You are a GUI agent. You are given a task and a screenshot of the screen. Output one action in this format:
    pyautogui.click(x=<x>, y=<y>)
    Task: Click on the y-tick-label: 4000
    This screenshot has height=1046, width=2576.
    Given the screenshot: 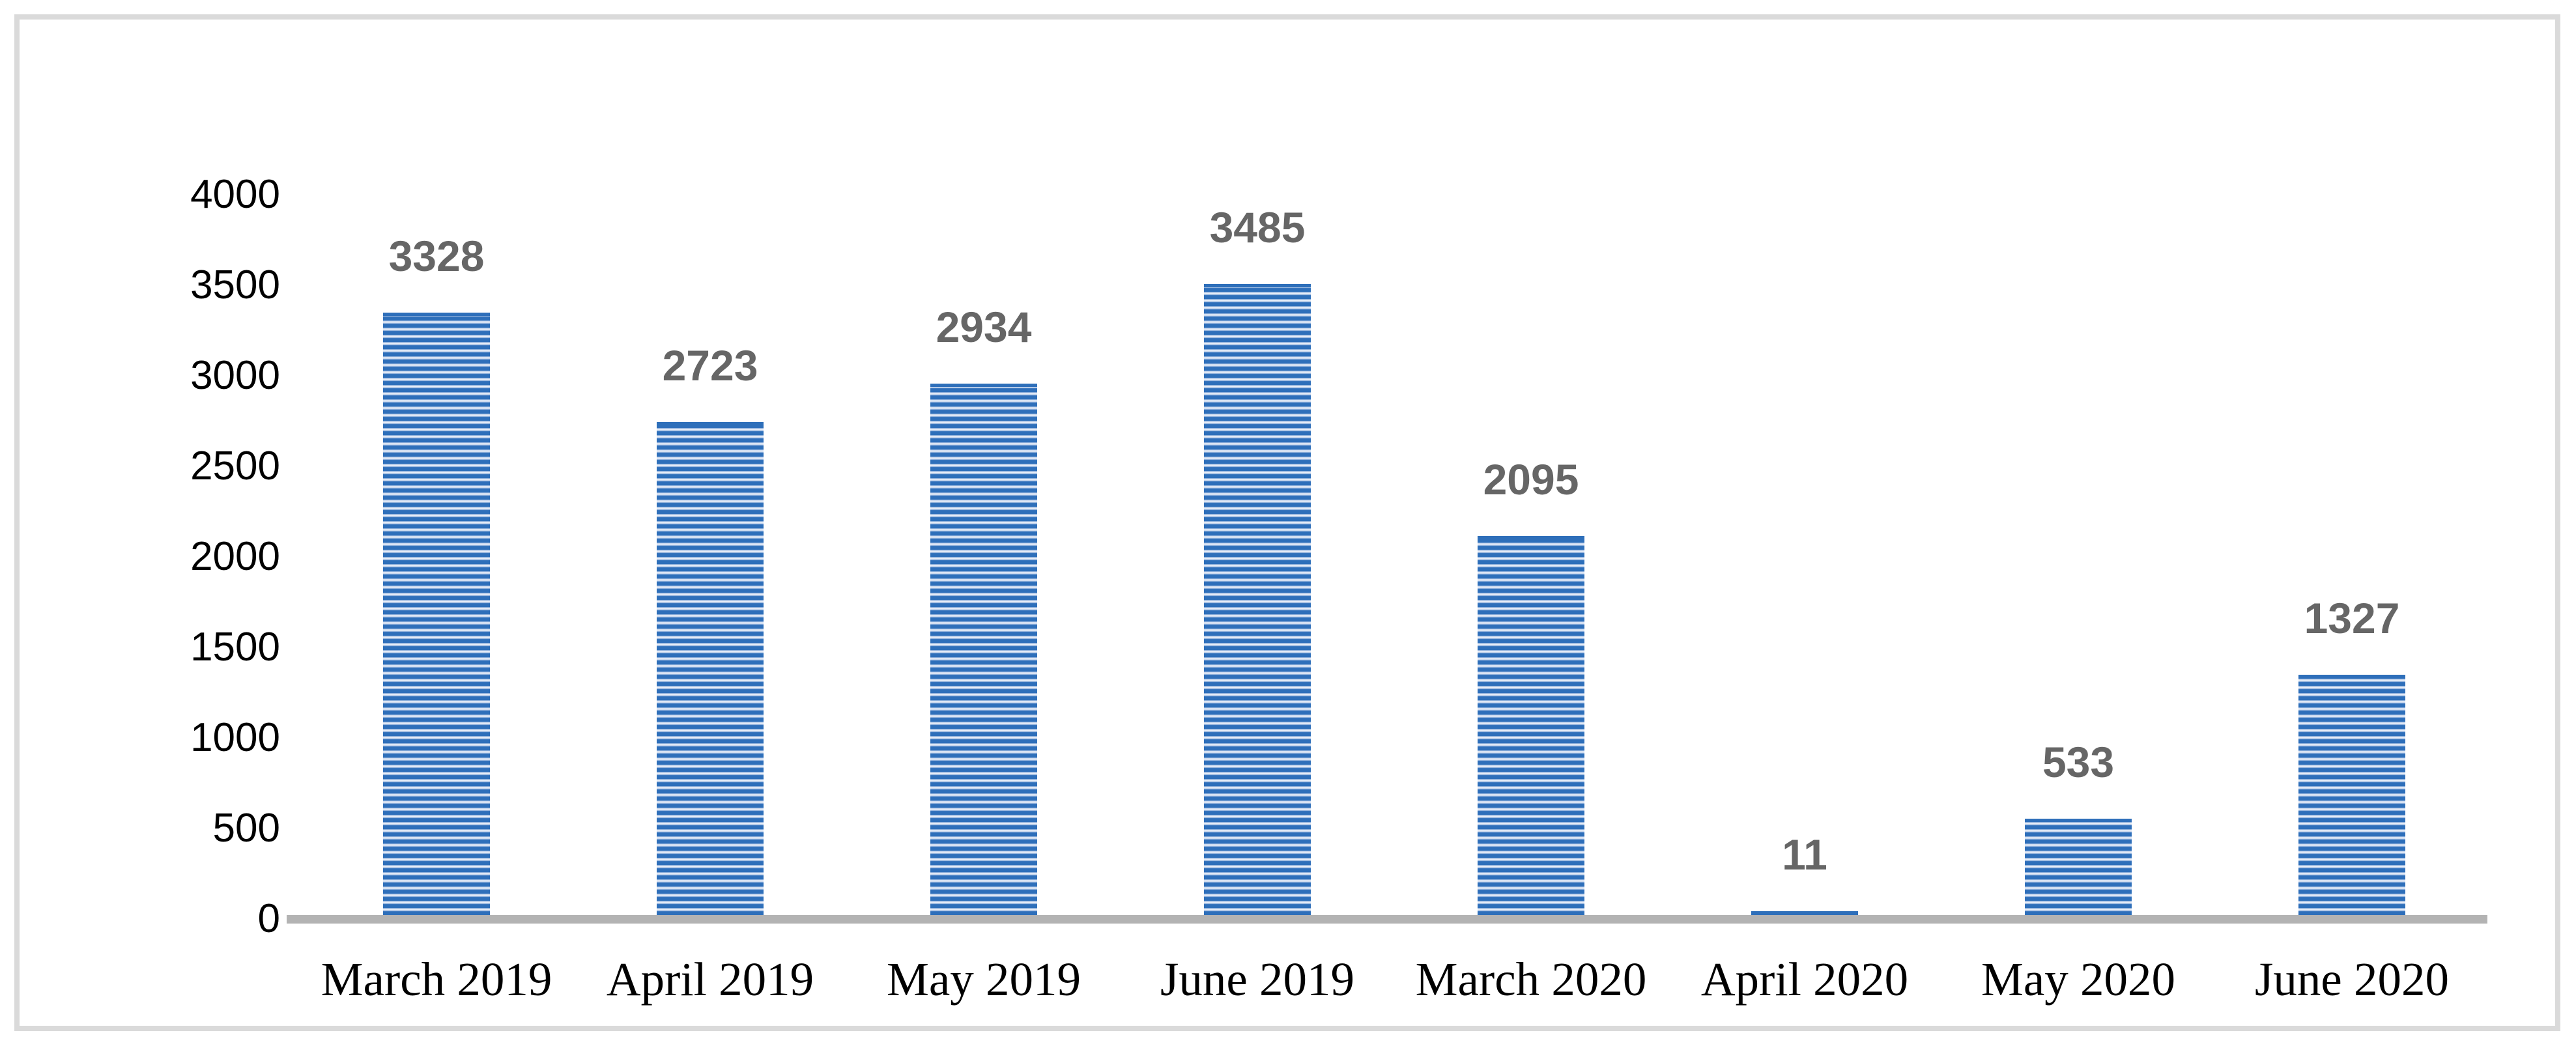 What is the action you would take?
    pyautogui.click(x=235, y=194)
    